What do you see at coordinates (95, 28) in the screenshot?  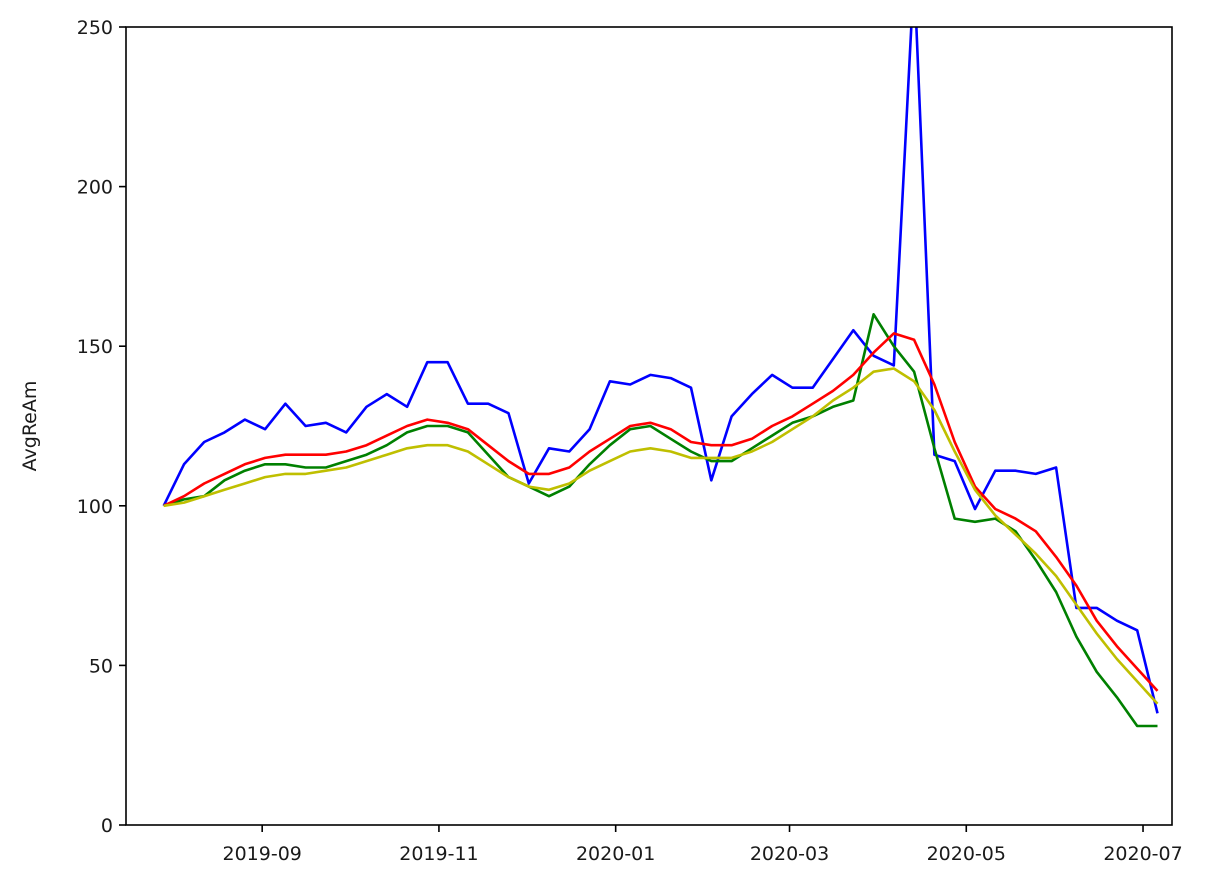 I see `y-tick-label: 250` at bounding box center [95, 28].